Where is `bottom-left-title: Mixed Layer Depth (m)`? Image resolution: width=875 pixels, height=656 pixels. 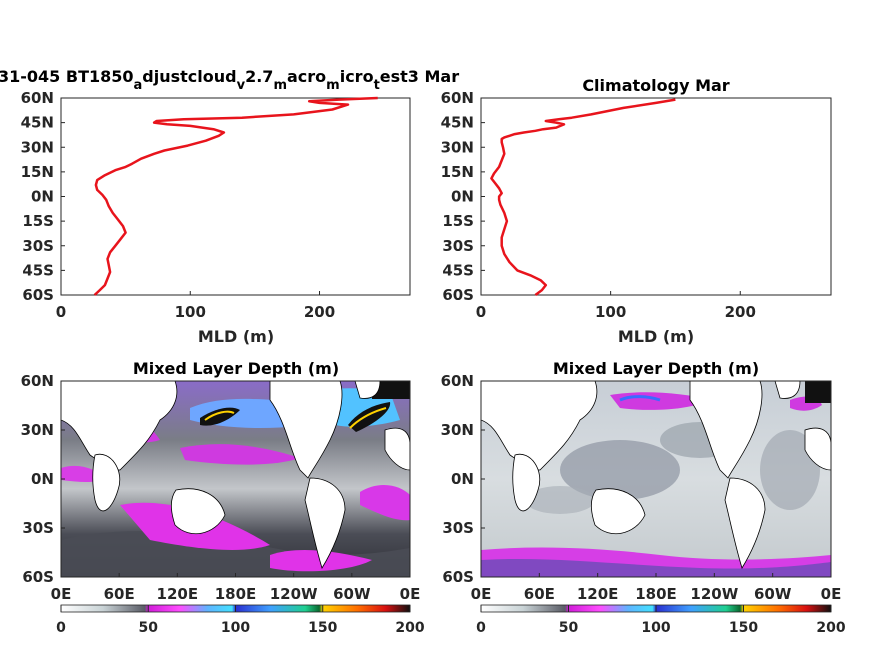
bottom-left-title: Mixed Layer Depth (m) is located at coordinates (236, 368).